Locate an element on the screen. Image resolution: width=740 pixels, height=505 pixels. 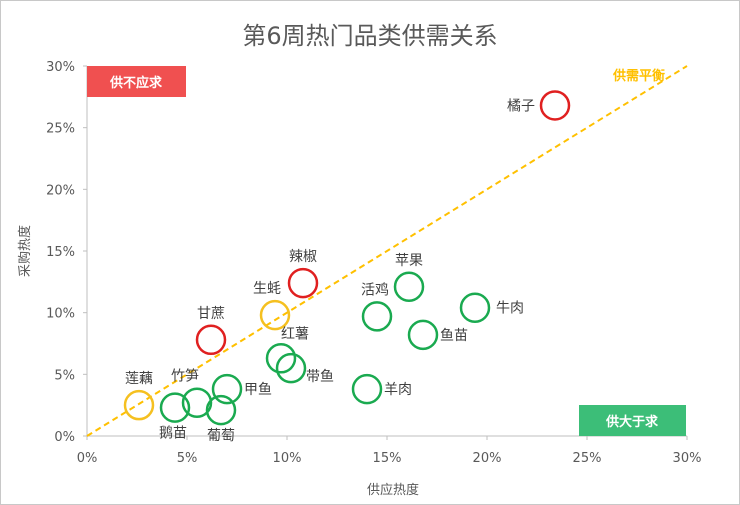
chart-title: 第6周热门品类供需关系 is located at coordinates (369, 36).